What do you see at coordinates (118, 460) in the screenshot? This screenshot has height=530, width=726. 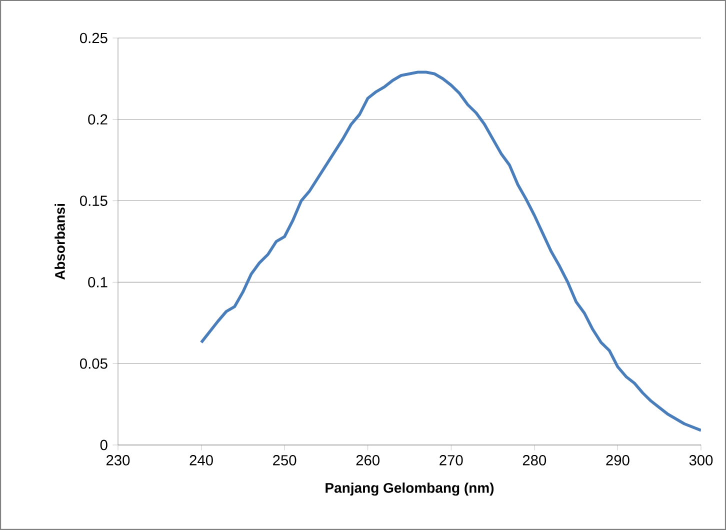 I see `x-tick-label: 230` at bounding box center [118, 460].